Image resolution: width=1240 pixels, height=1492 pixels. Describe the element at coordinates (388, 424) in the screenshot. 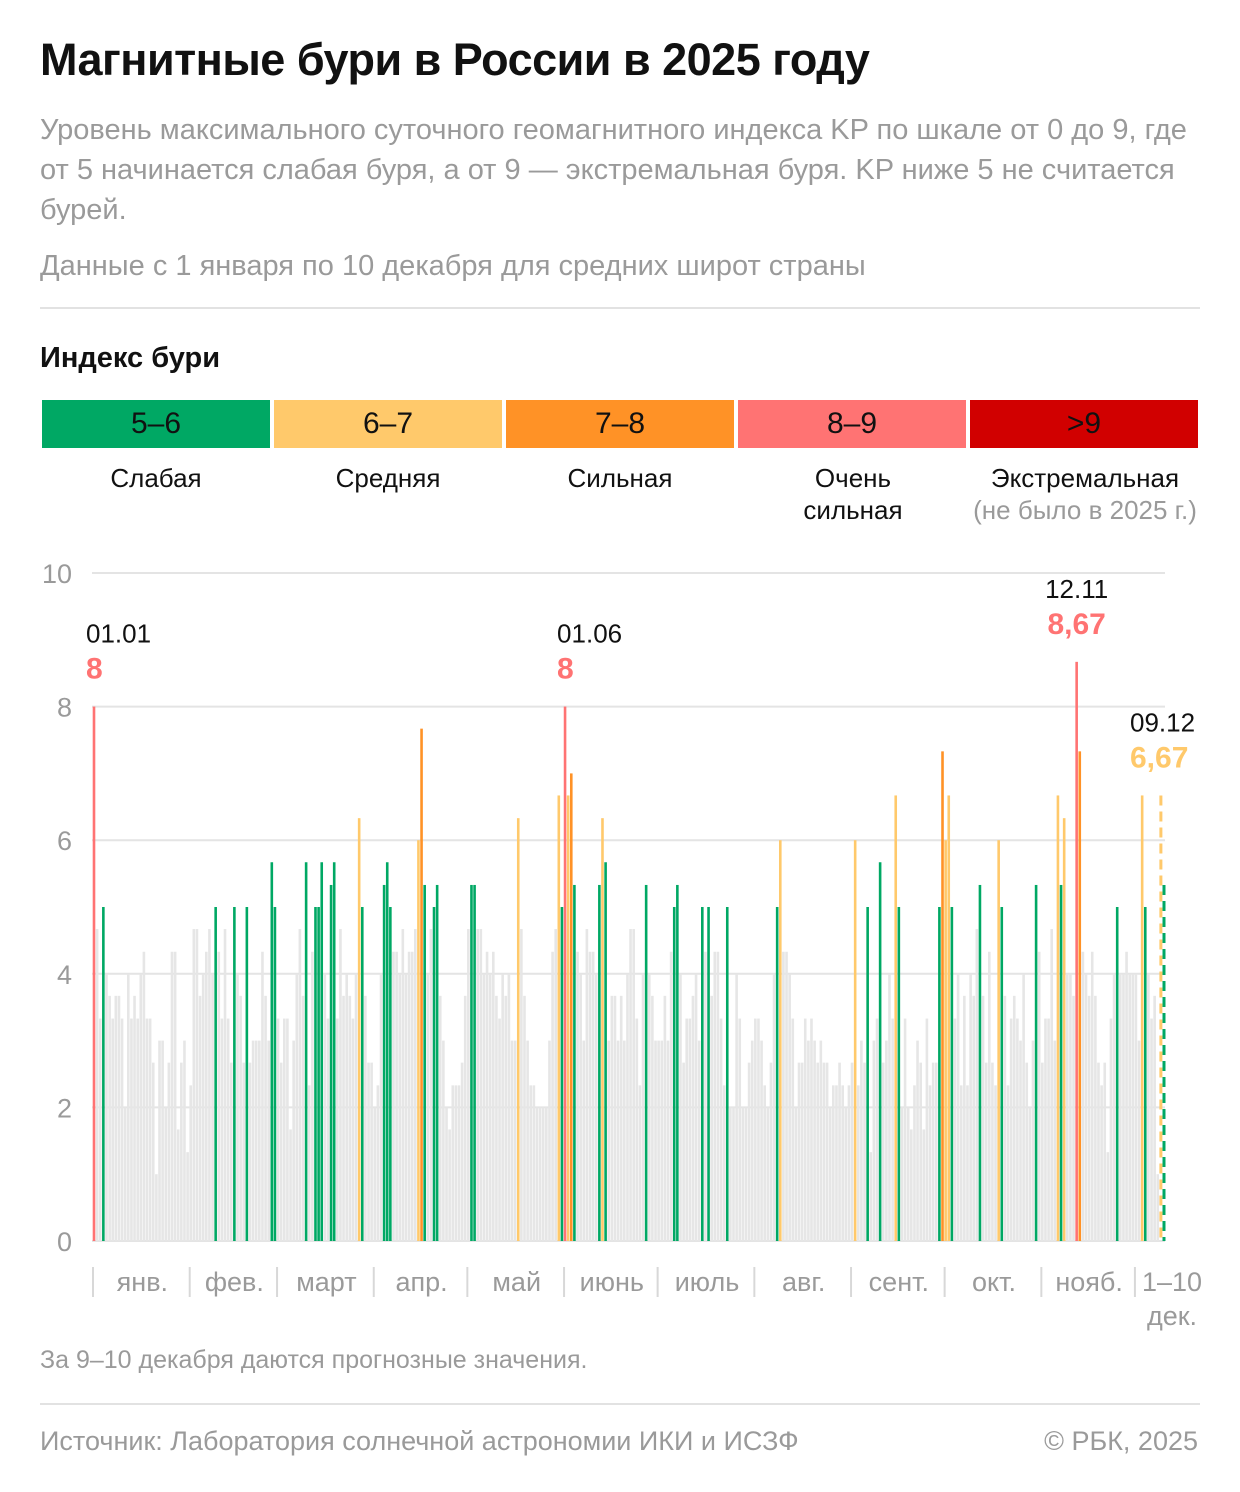

I see `legend-swatch-medium: 6–7` at that location.